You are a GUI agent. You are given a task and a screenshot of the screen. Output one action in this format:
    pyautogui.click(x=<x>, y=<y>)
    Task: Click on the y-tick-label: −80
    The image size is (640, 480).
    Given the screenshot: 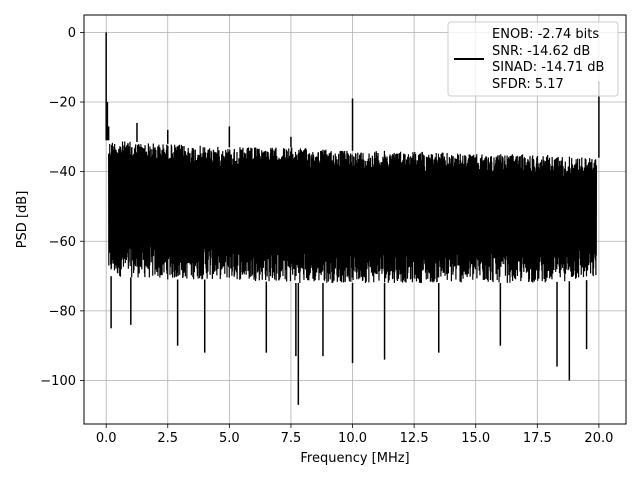 What is the action you would take?
    pyautogui.click(x=62, y=311)
    